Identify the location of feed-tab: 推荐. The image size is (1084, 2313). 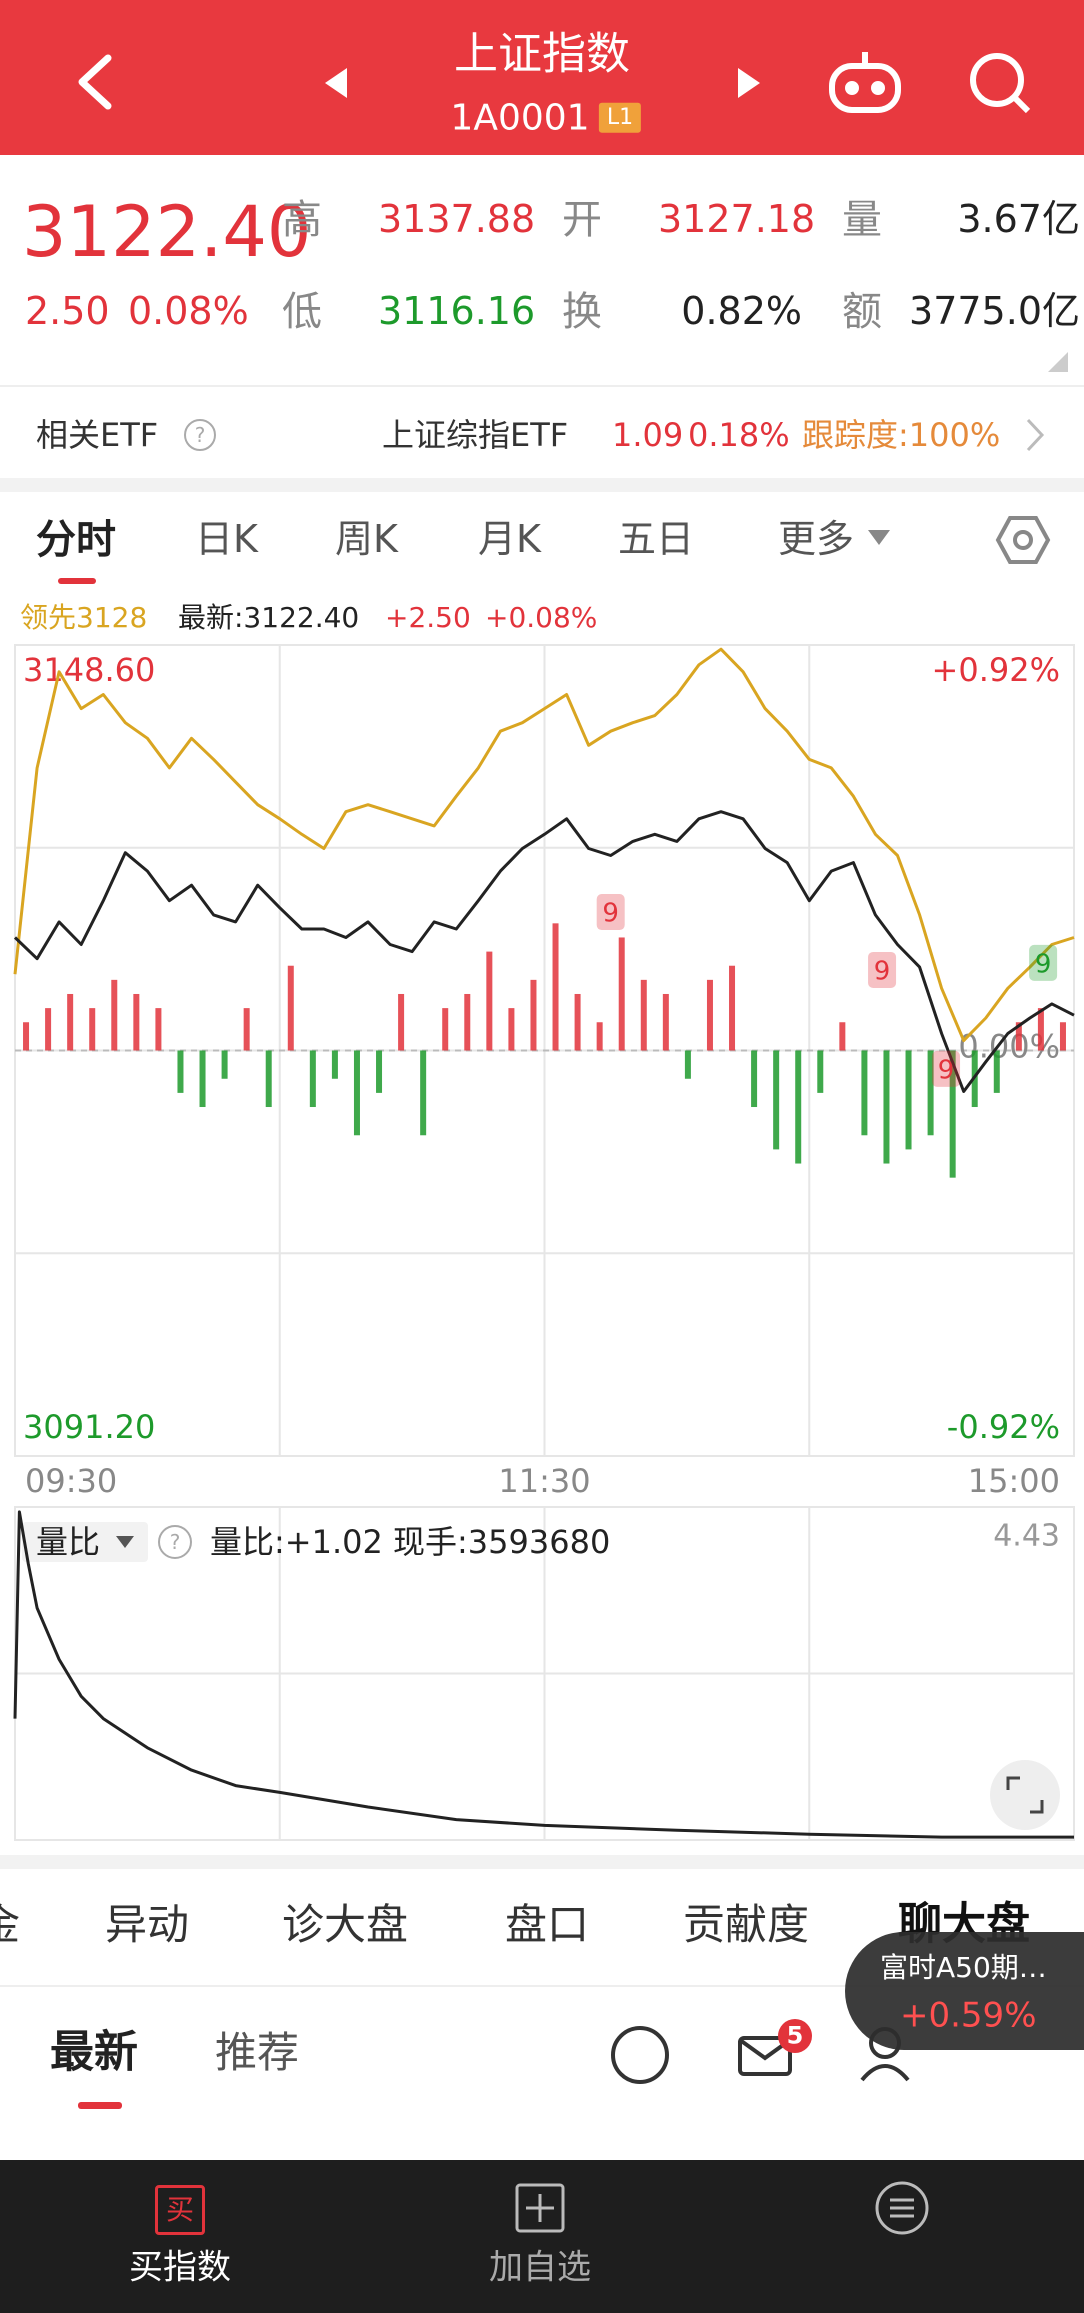
(257, 2052).